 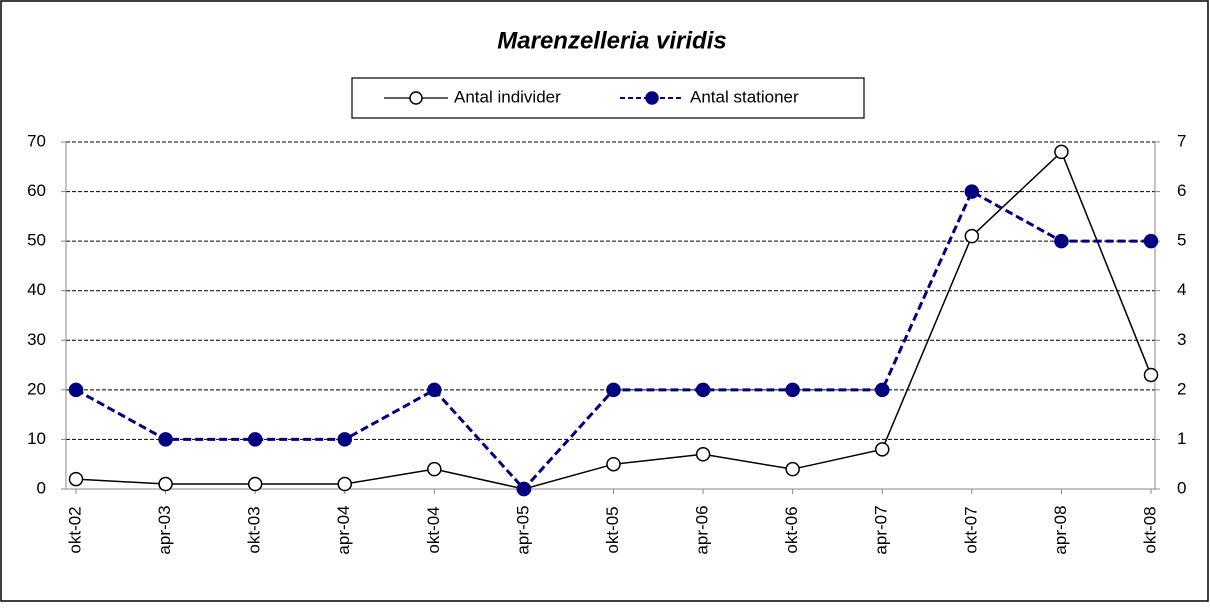 I want to click on x-tick-label: okt-03, so click(x=254, y=529).